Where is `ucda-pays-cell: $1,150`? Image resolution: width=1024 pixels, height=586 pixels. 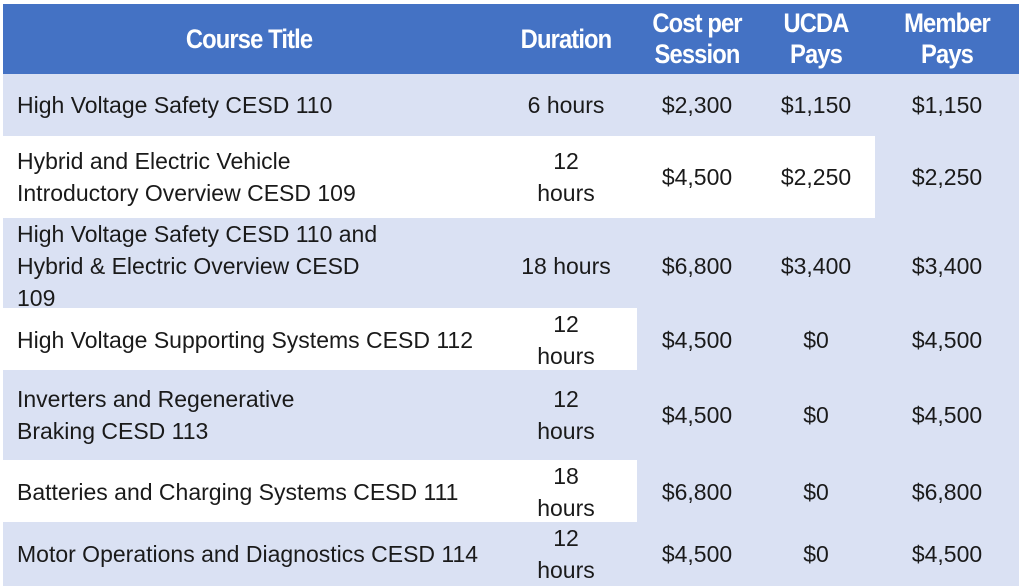 ucda-pays-cell: $1,150 is located at coordinates (816, 105).